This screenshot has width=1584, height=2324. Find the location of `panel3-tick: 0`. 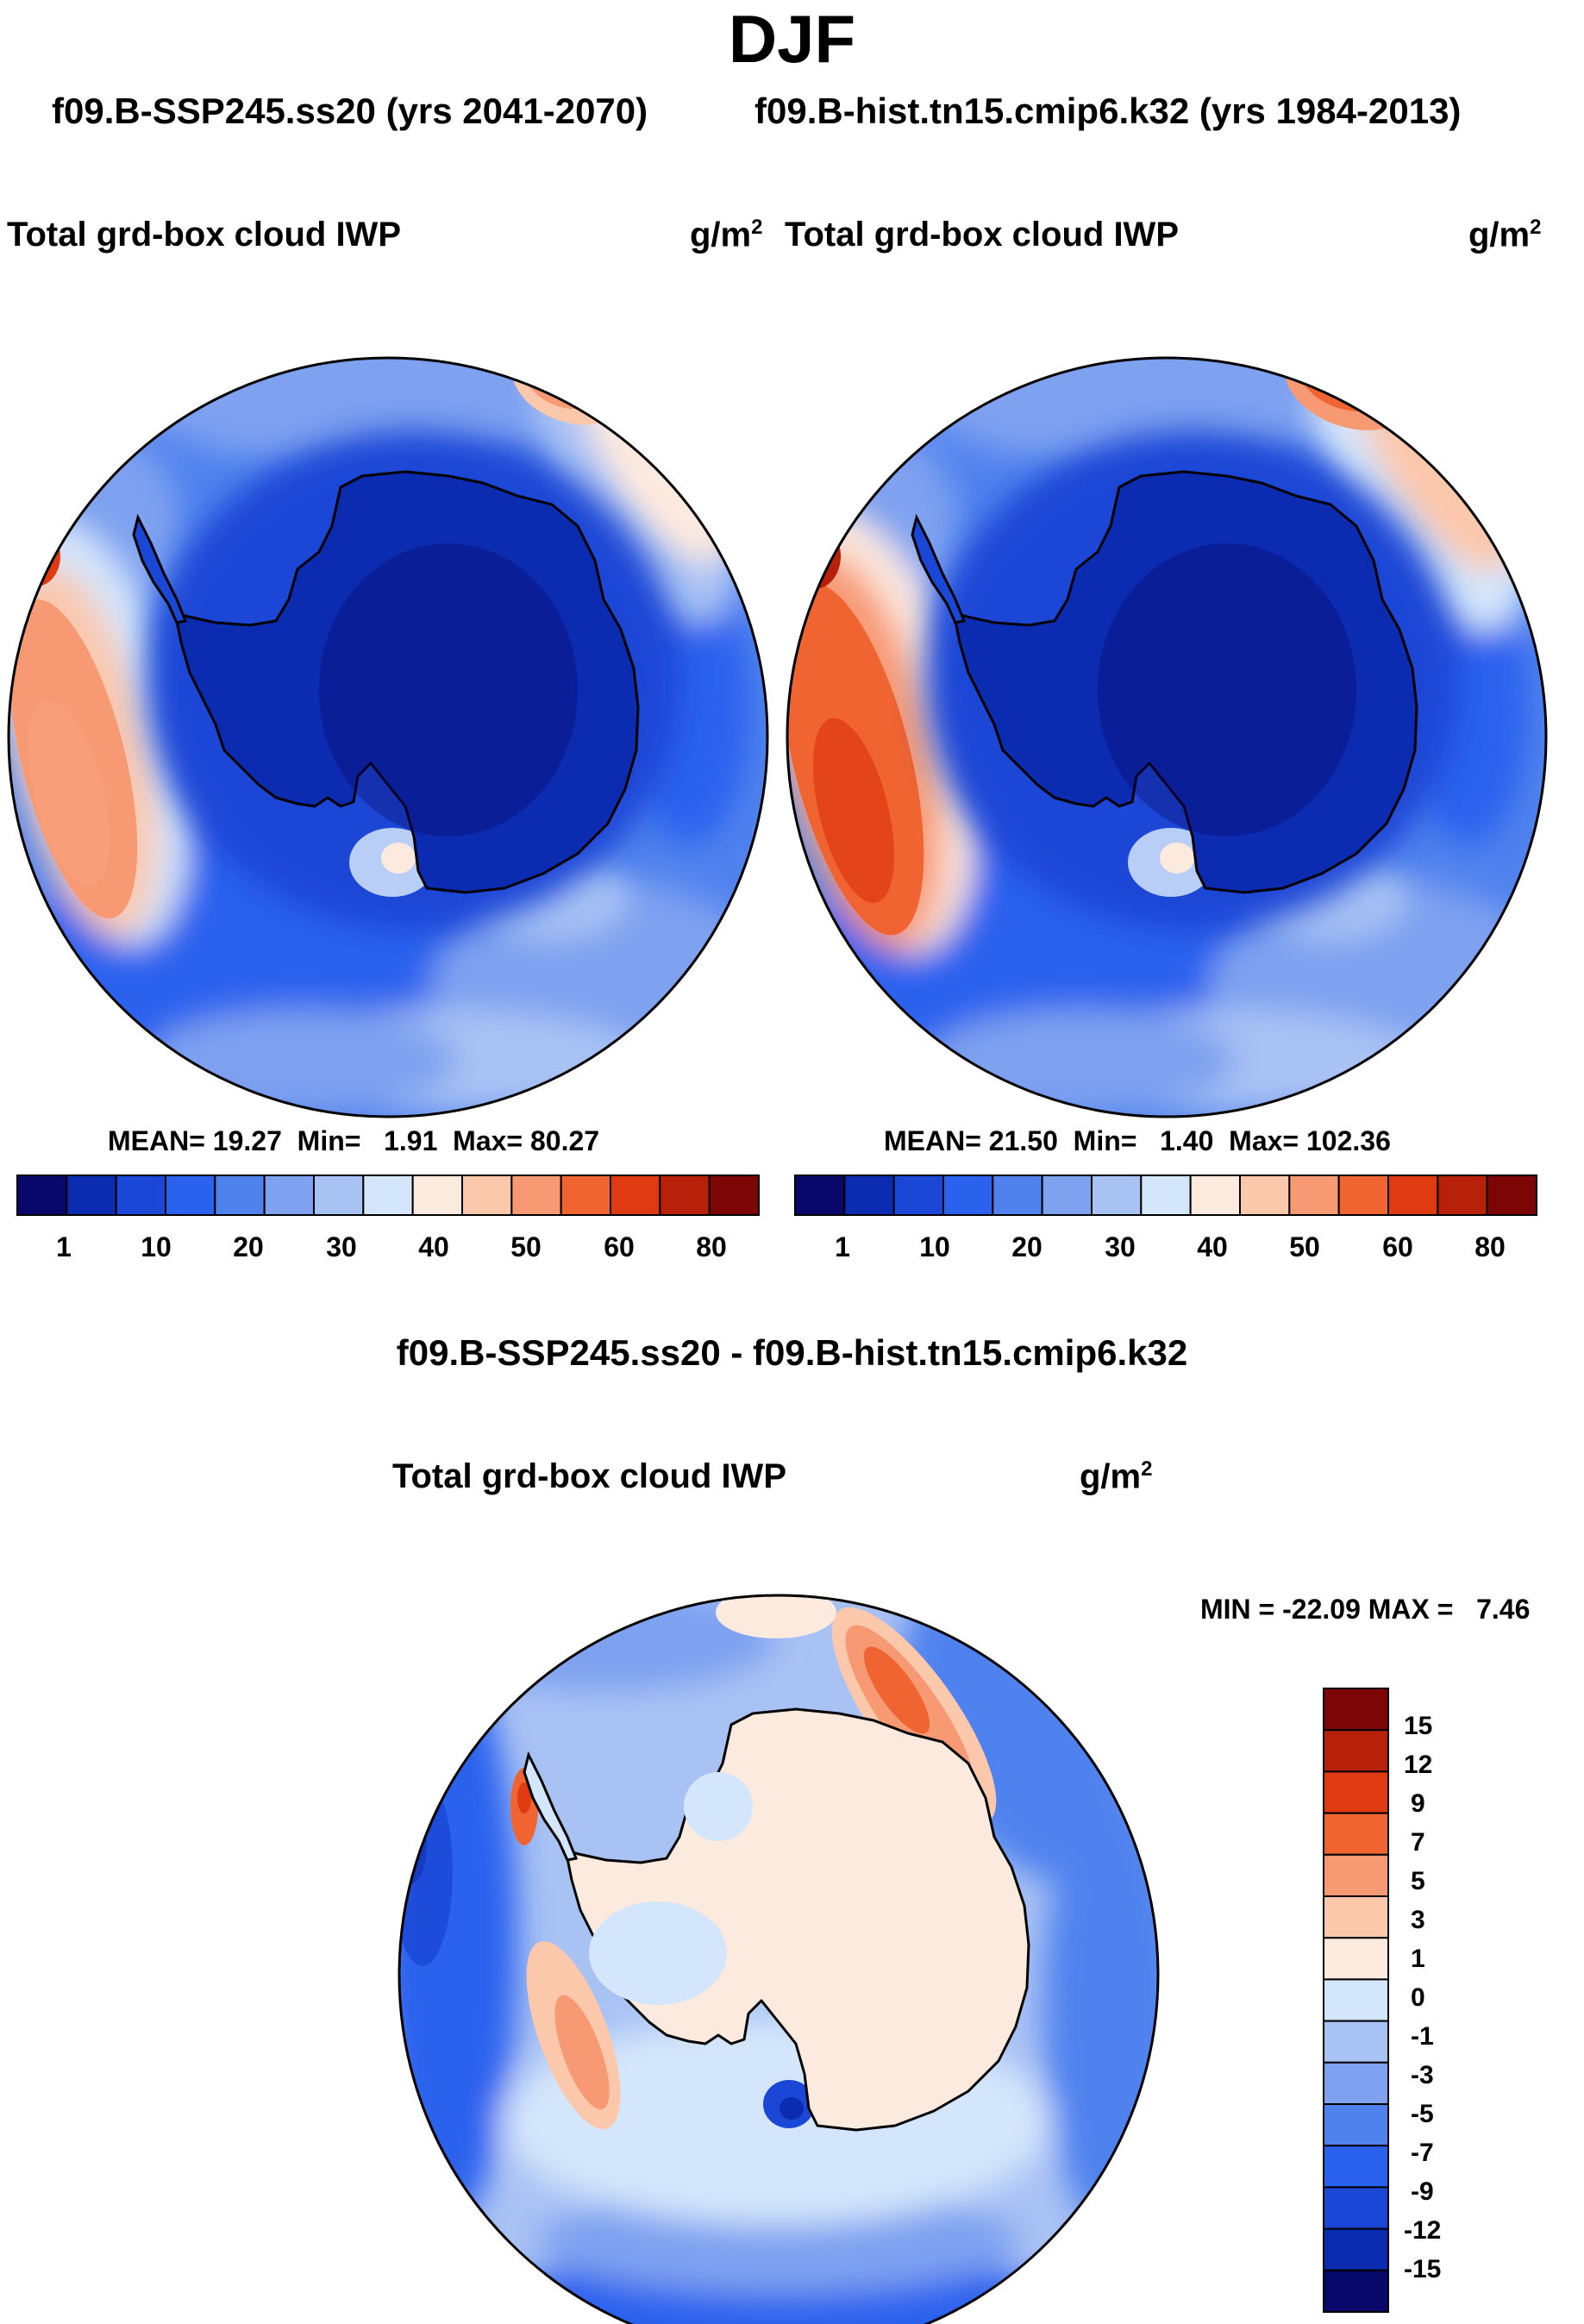

panel3-tick: 0 is located at coordinates (1418, 1997).